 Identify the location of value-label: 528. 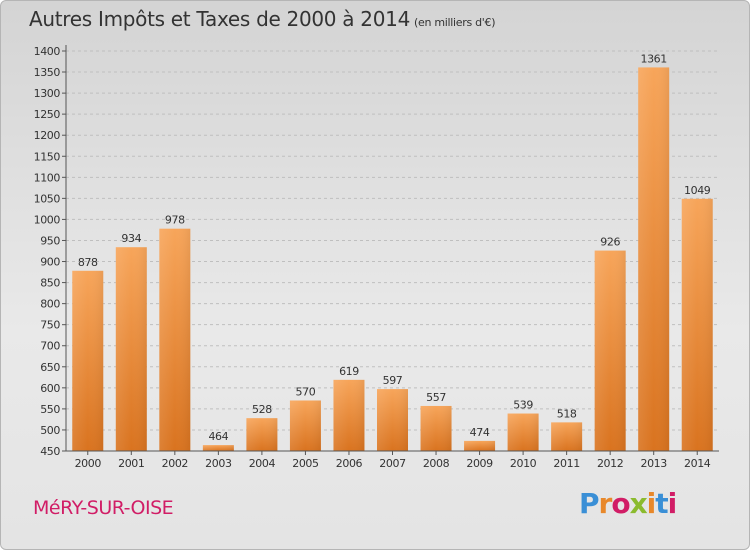
(262, 409).